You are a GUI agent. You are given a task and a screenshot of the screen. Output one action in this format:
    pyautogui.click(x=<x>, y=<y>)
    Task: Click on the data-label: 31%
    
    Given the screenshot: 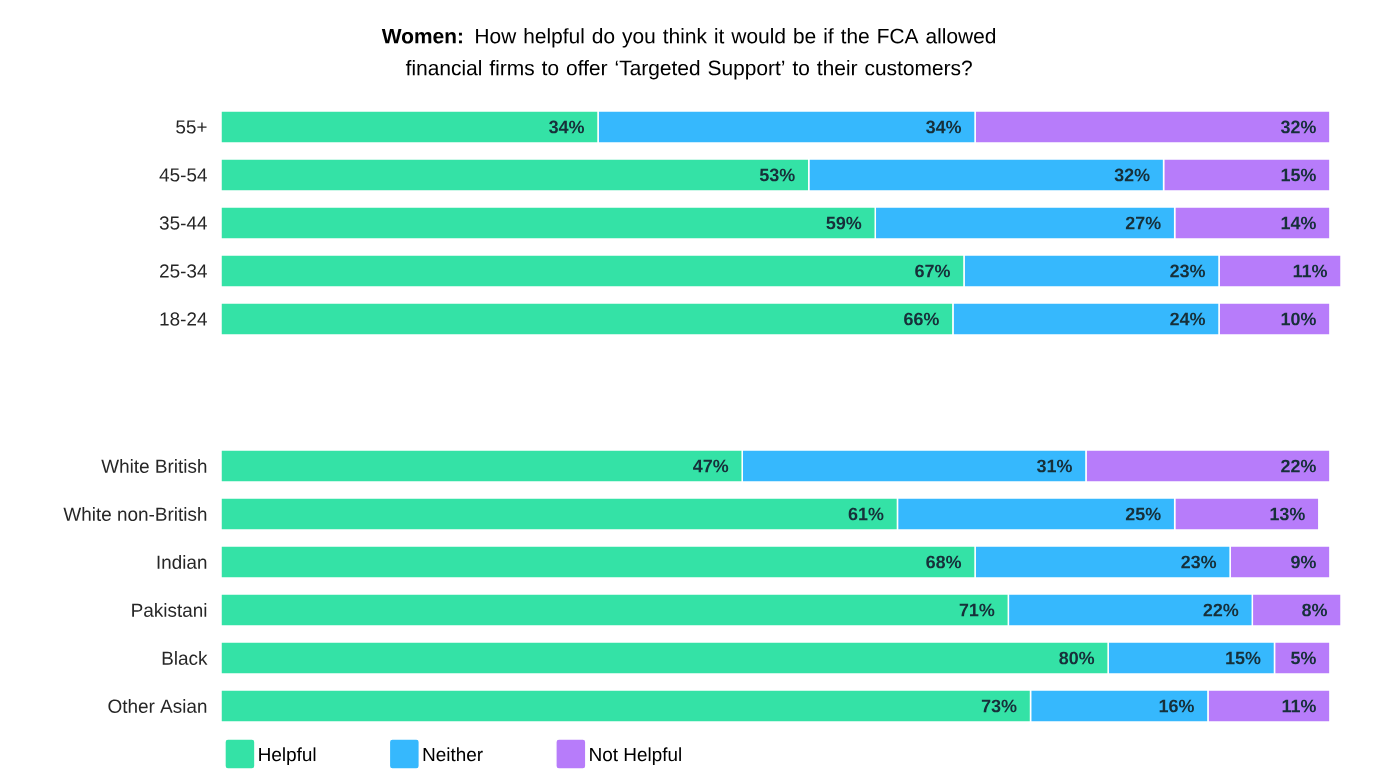 What is the action you would take?
    pyautogui.click(x=1054, y=466)
    